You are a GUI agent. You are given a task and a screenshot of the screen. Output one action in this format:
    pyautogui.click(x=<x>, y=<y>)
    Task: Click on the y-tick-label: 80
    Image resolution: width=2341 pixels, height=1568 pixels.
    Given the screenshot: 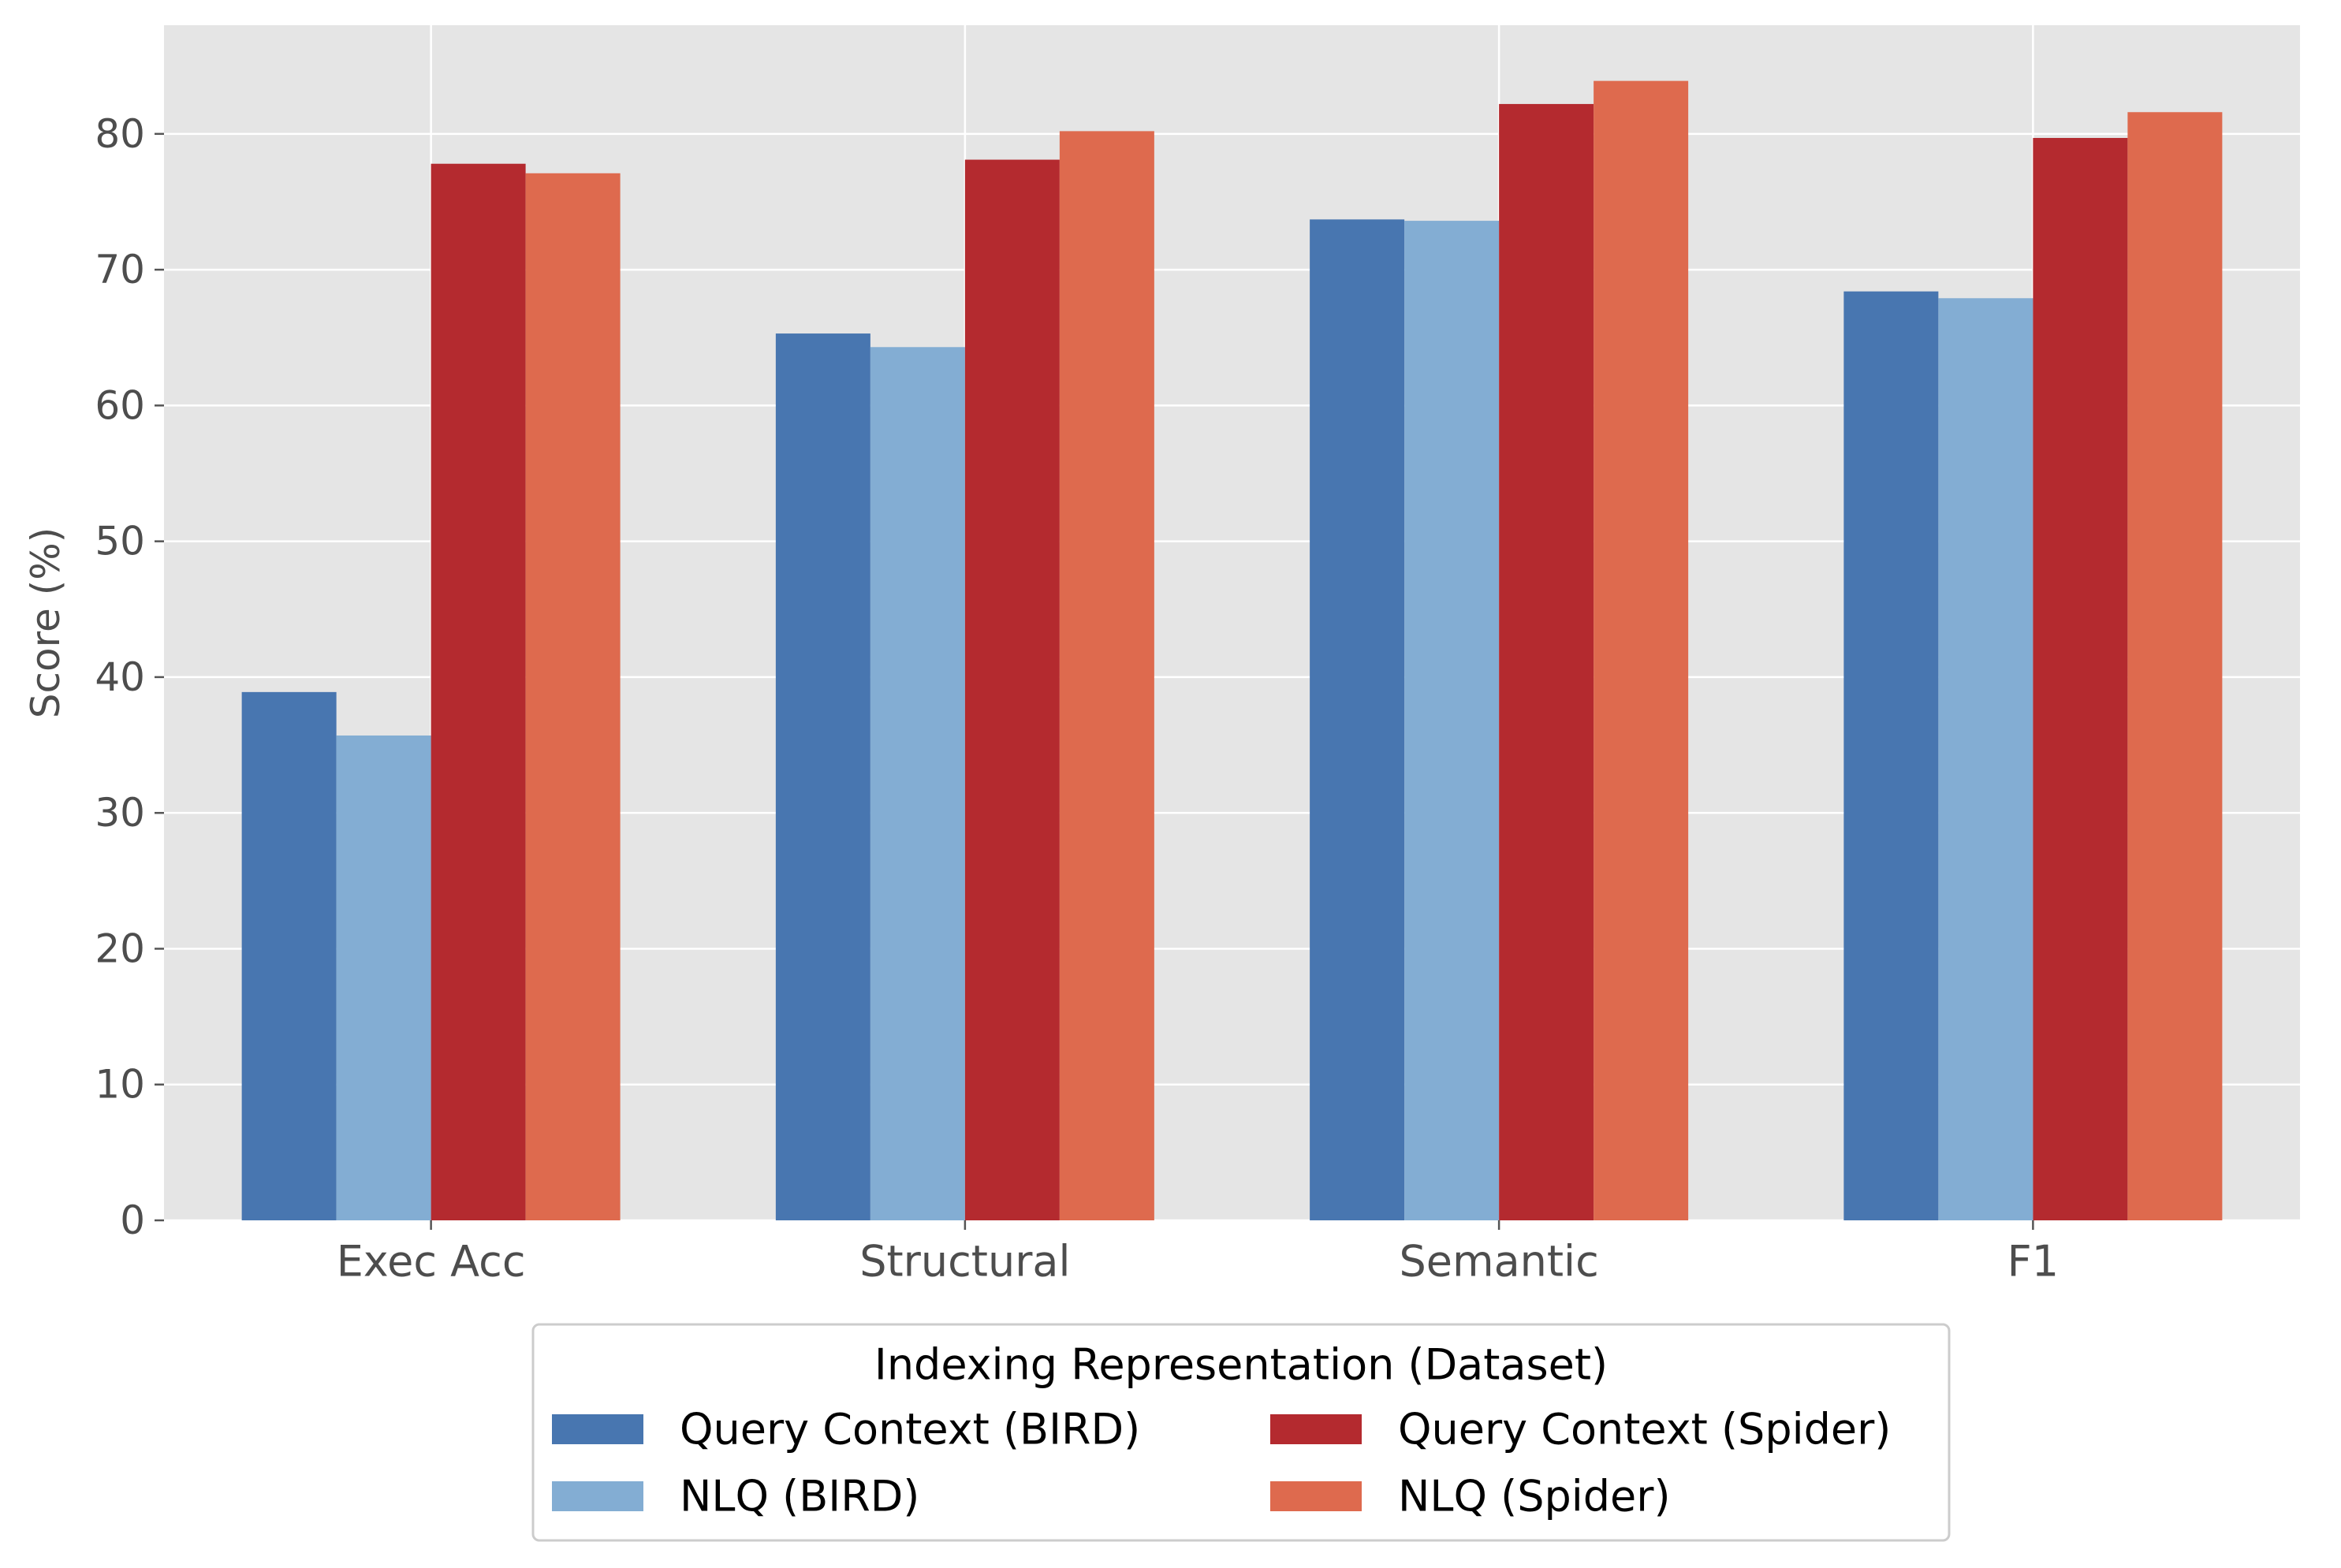 What is the action you would take?
    pyautogui.click(x=120, y=134)
    